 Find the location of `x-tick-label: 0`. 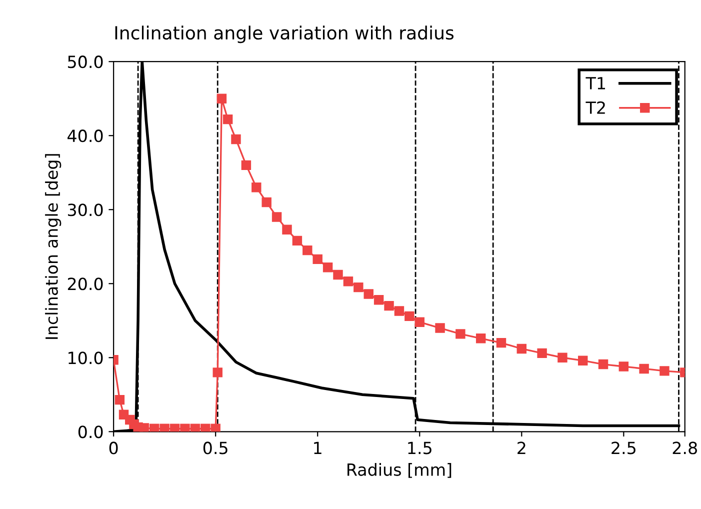

x-tick-label: 0 is located at coordinates (113, 448).